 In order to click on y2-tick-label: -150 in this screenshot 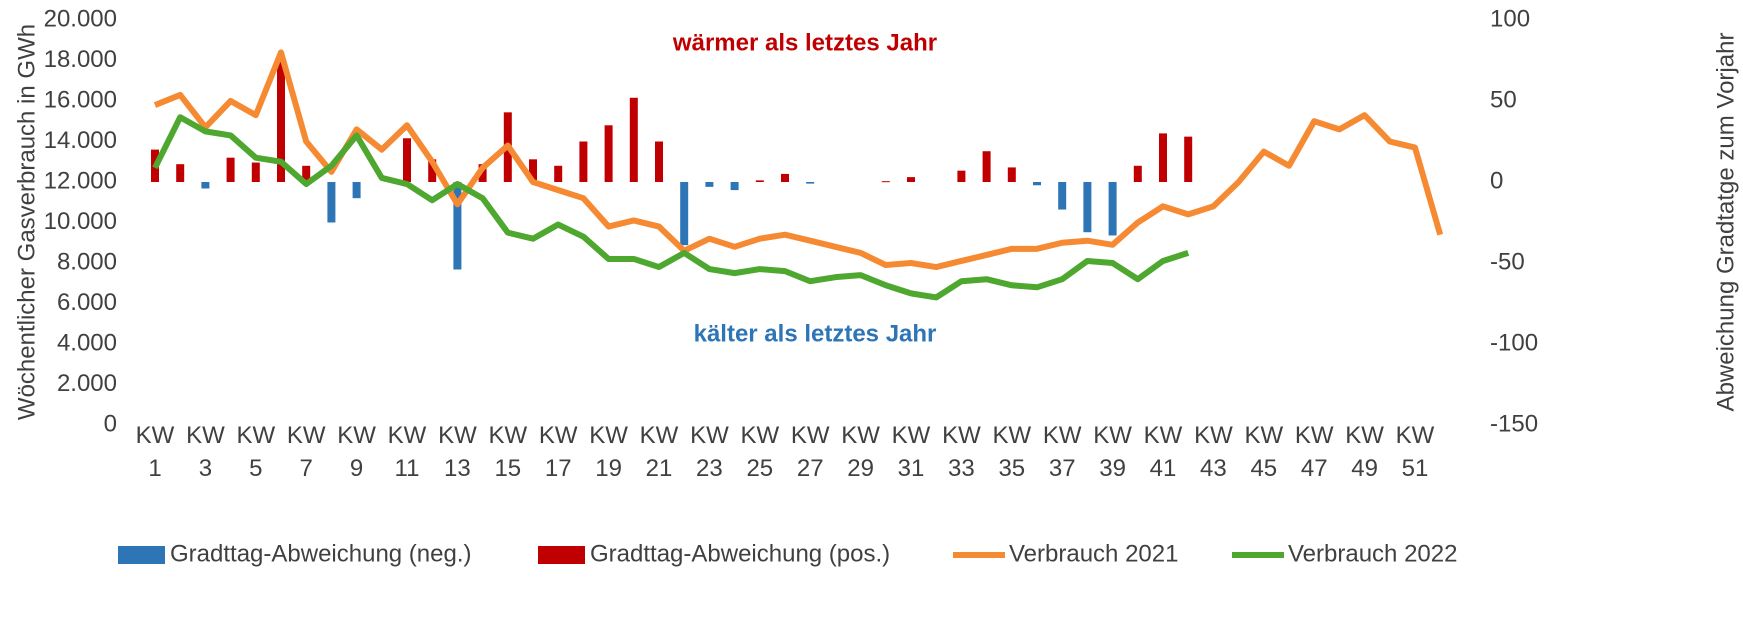, I will do `click(1514, 423)`.